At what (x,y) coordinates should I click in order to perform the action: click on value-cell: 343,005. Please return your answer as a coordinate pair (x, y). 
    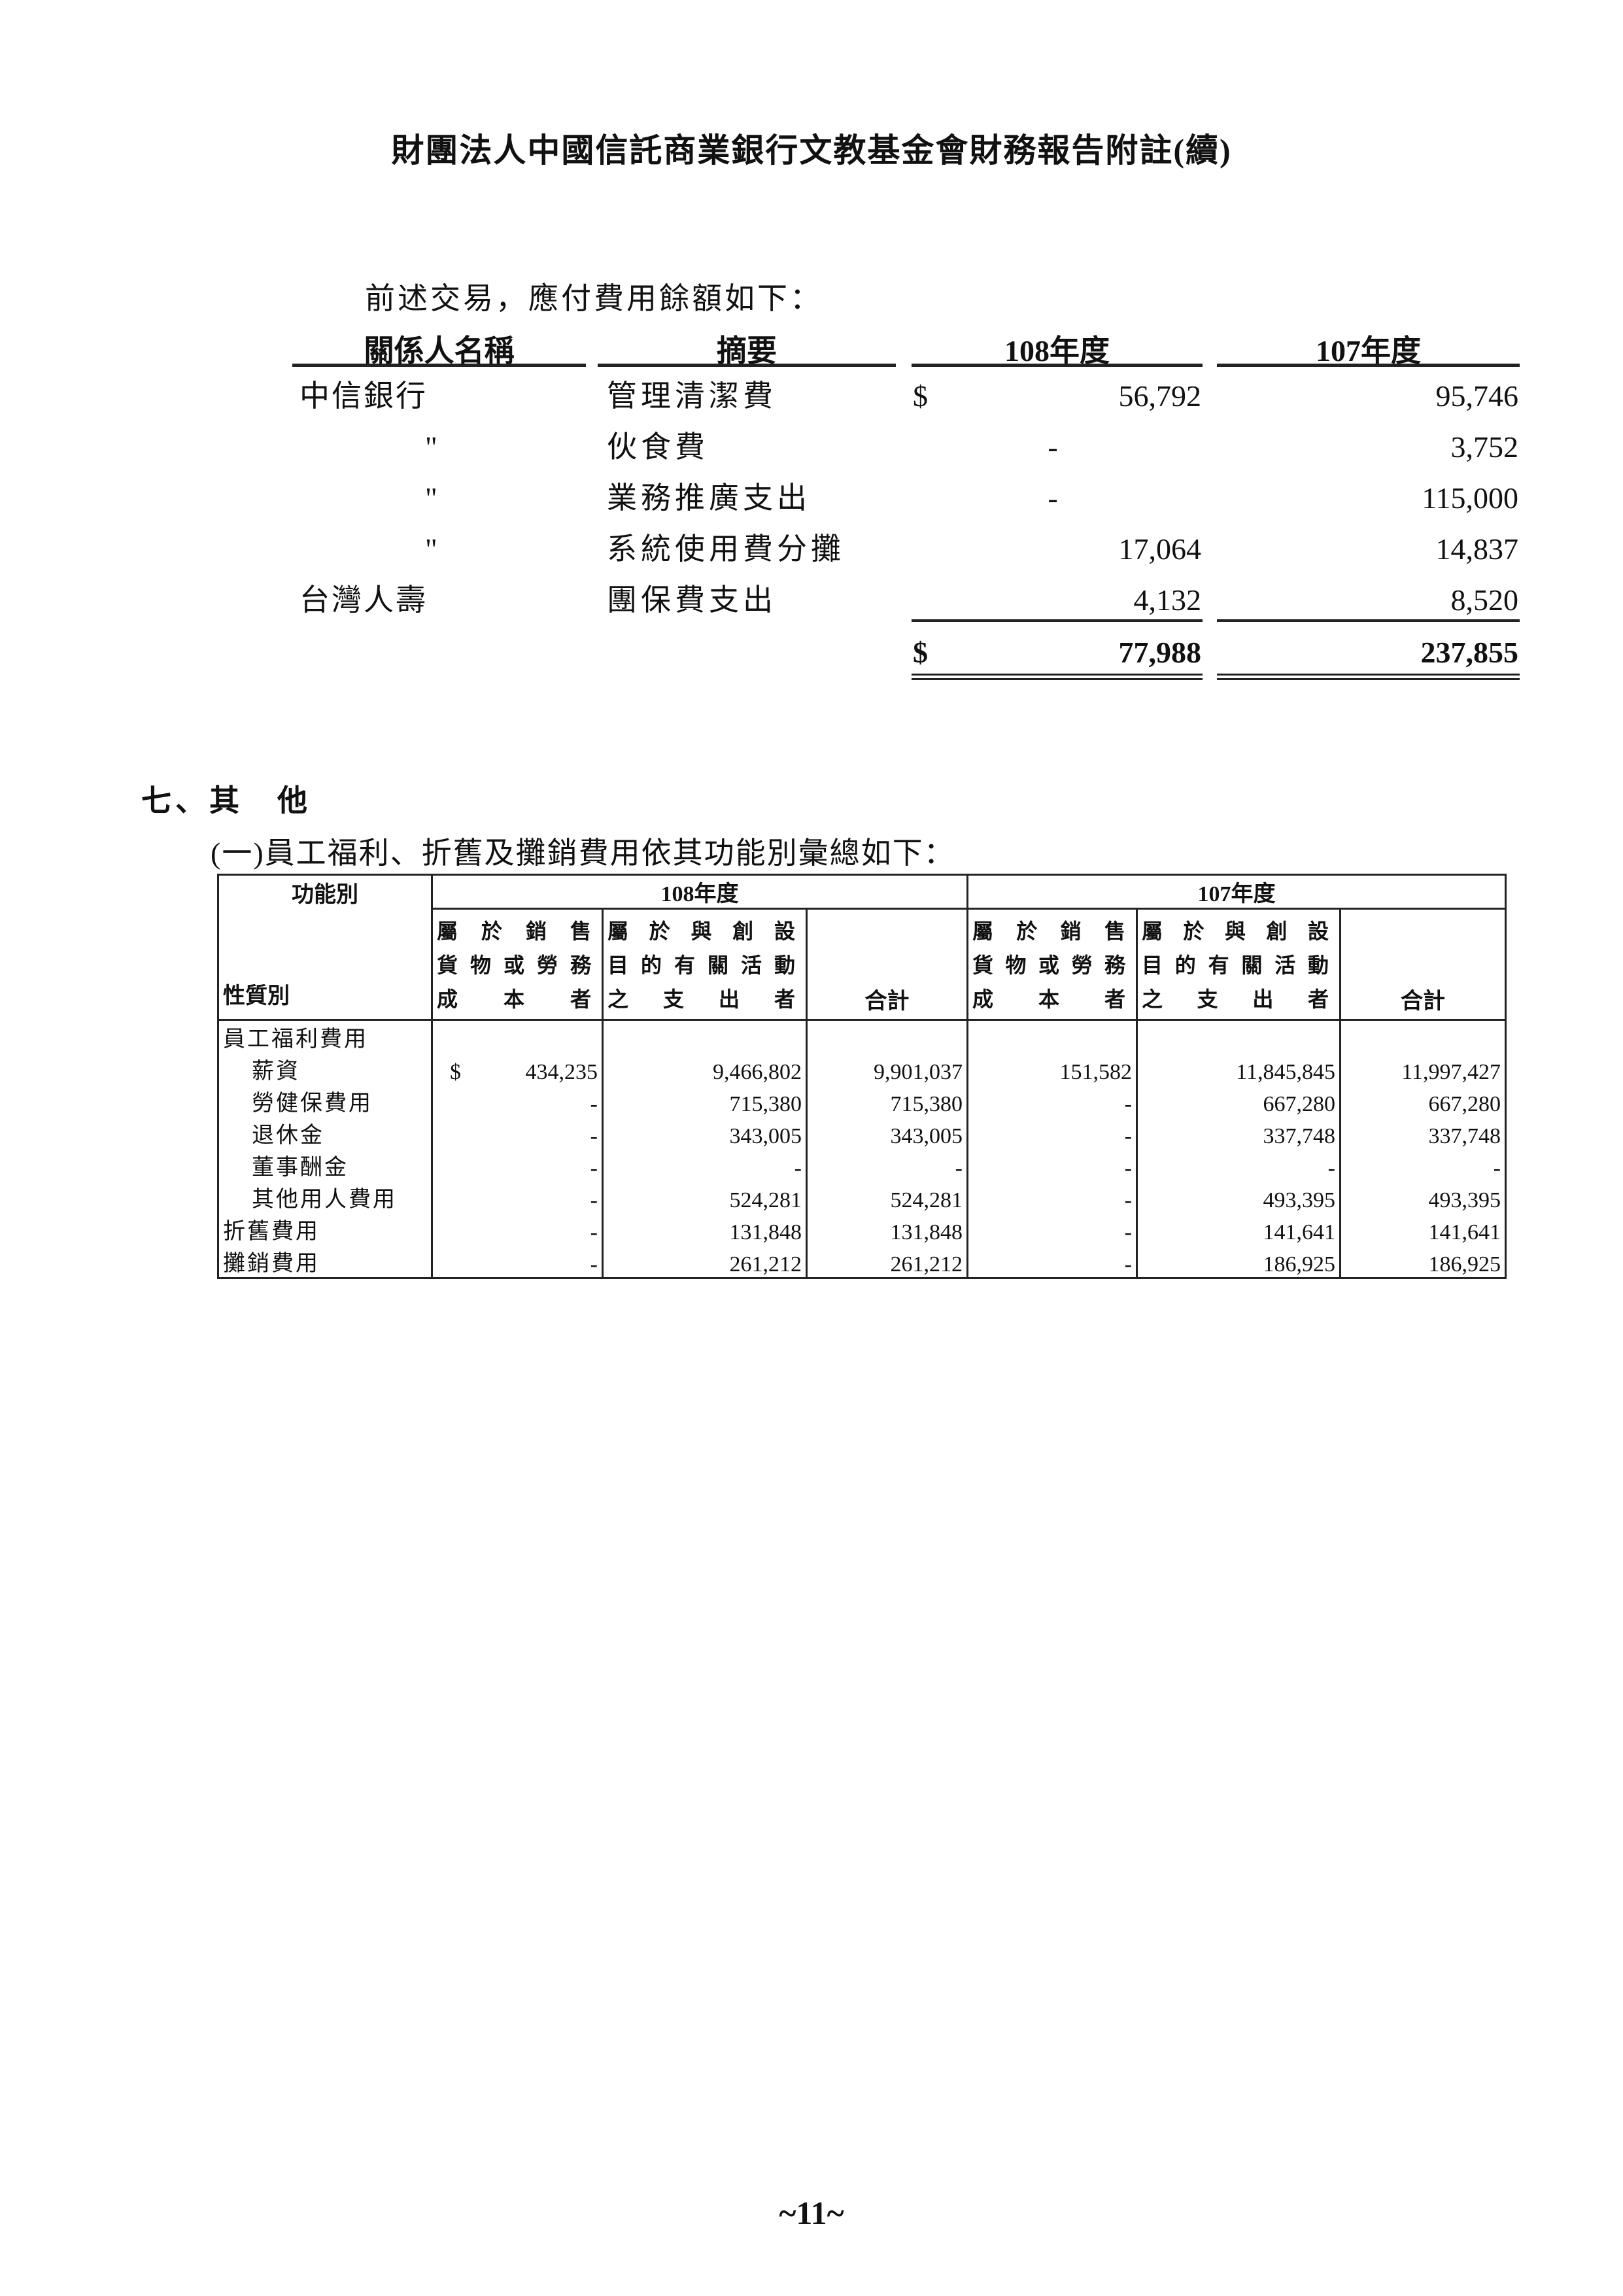
    Looking at the image, I should click on (887, 1133).